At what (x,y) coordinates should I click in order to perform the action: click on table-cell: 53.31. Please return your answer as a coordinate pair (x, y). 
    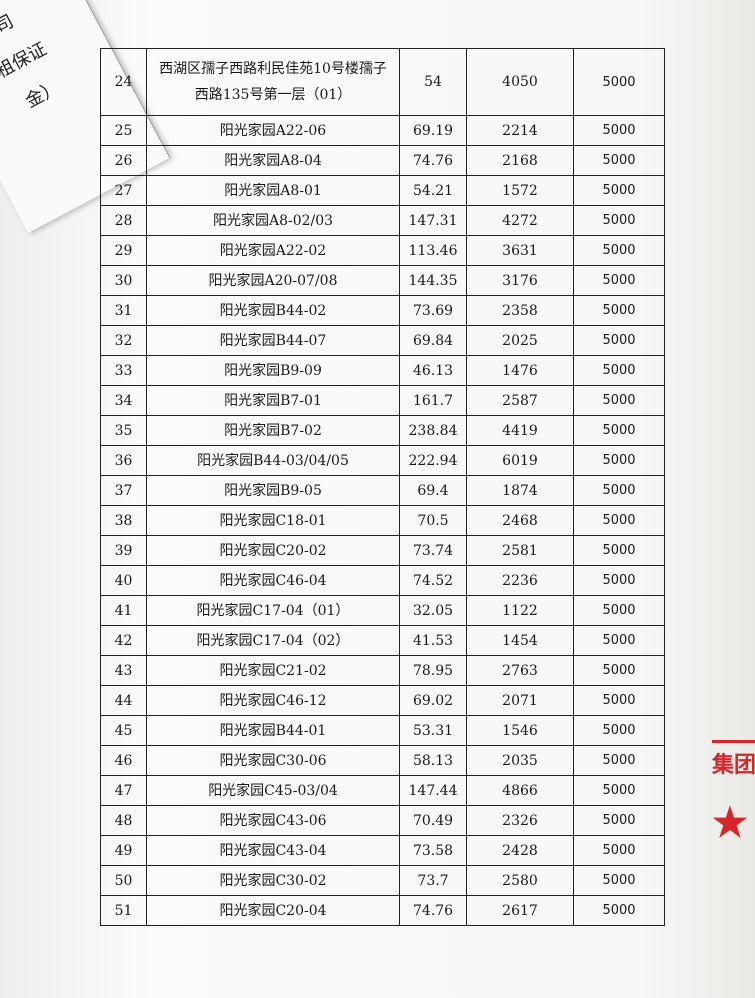
    Looking at the image, I should click on (433, 730).